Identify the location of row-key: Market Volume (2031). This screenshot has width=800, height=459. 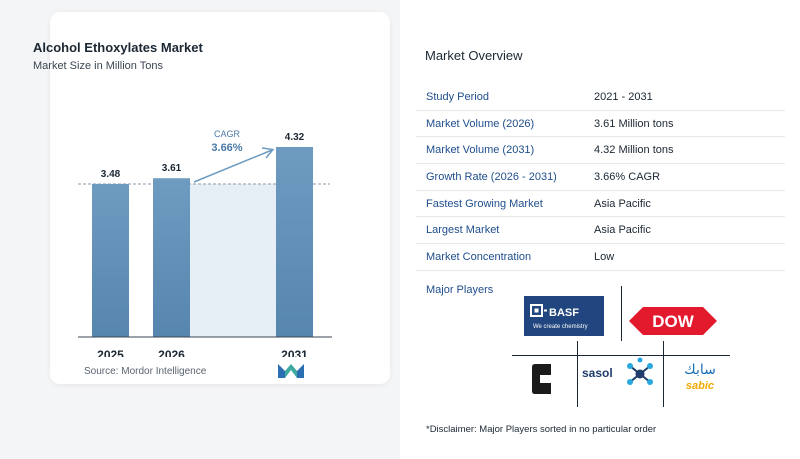
(480, 150).